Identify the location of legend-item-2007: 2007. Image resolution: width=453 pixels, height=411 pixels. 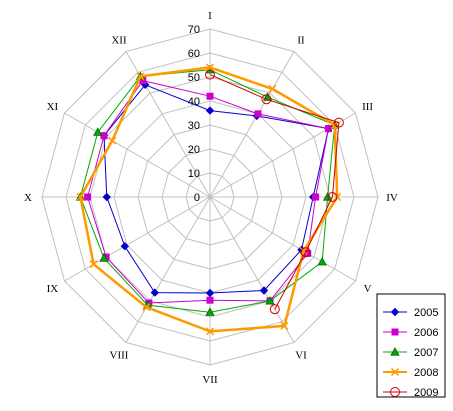
(410, 353).